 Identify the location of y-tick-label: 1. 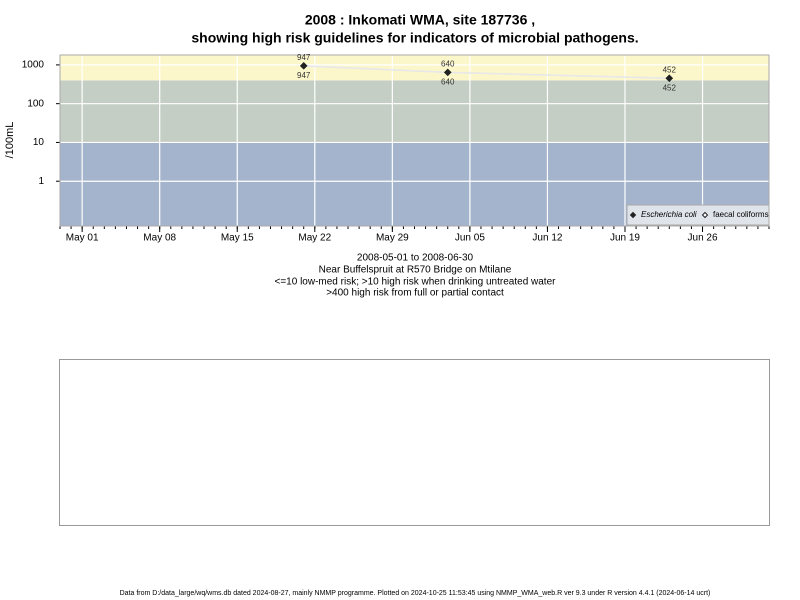
(41, 181).